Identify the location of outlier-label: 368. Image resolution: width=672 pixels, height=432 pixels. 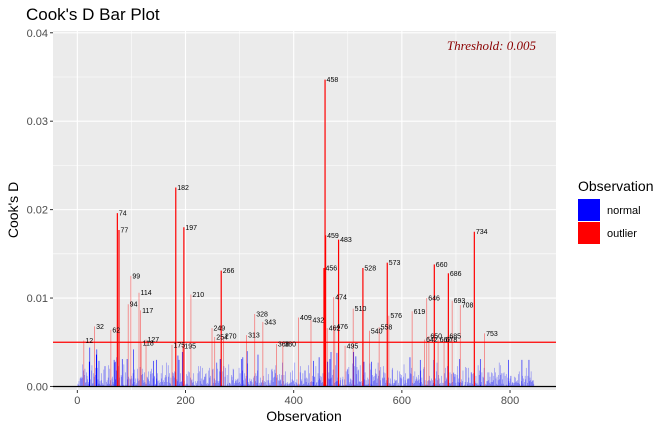
(284, 345).